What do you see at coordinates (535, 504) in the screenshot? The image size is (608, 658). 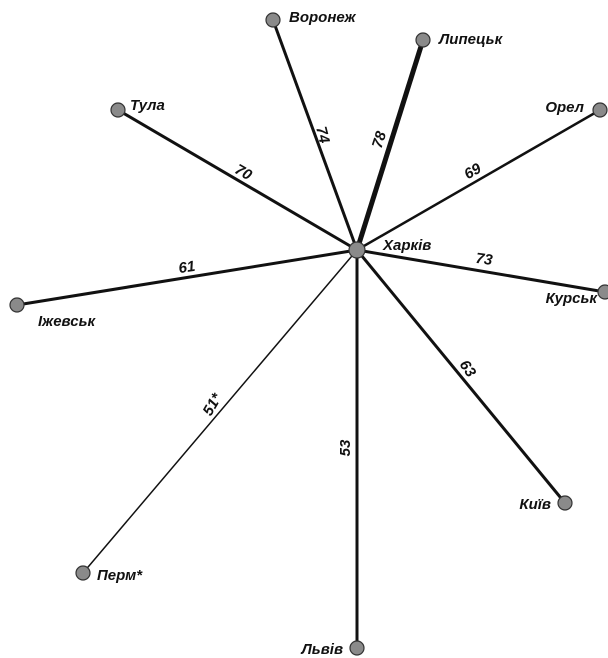 I see `node-label: Київ` at bounding box center [535, 504].